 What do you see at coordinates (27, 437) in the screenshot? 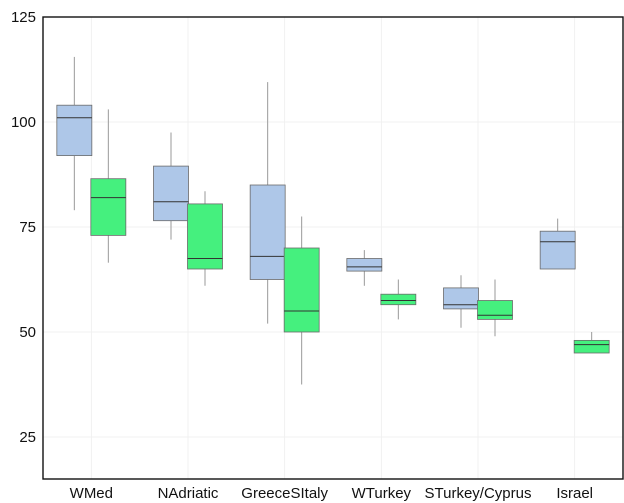
I see `y-tick-label: 25` at bounding box center [27, 437].